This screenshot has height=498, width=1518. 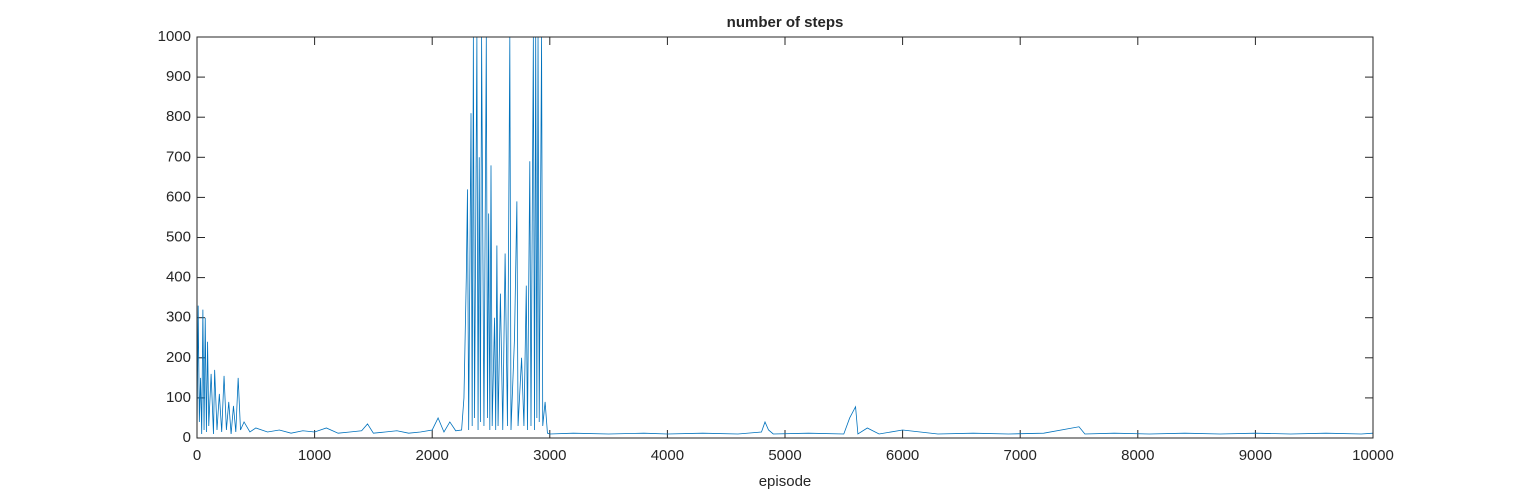 I want to click on x-tick-label: 3000, so click(x=549, y=455).